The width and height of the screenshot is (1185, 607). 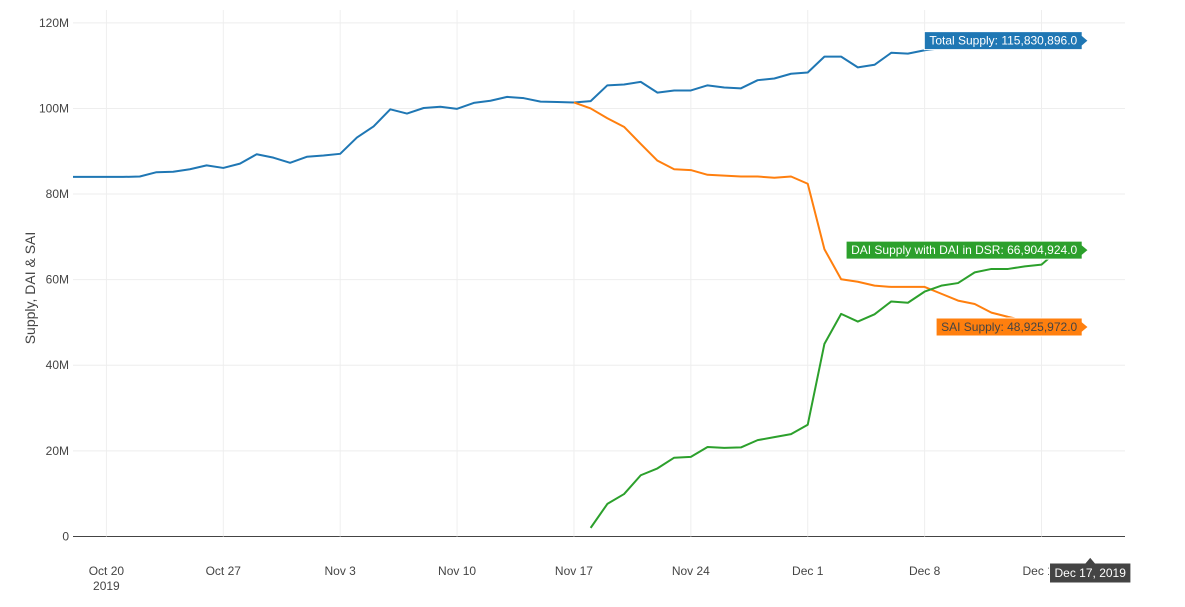 I want to click on y-axis-tick-labels: 0 20M 40M 60M 80M 100M 120M, so click(x=54, y=280).